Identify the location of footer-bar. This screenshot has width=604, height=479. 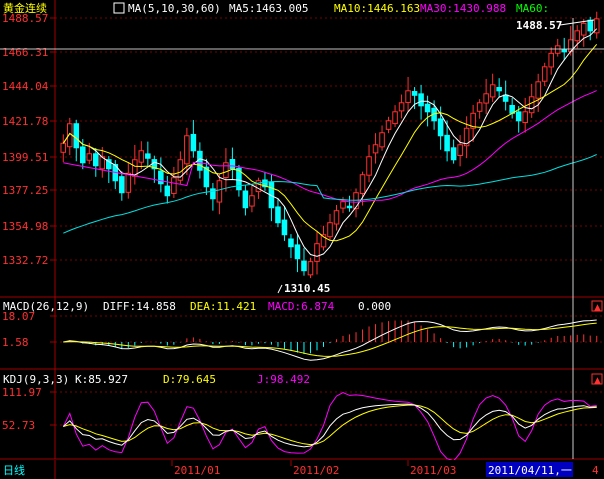
(302, 469).